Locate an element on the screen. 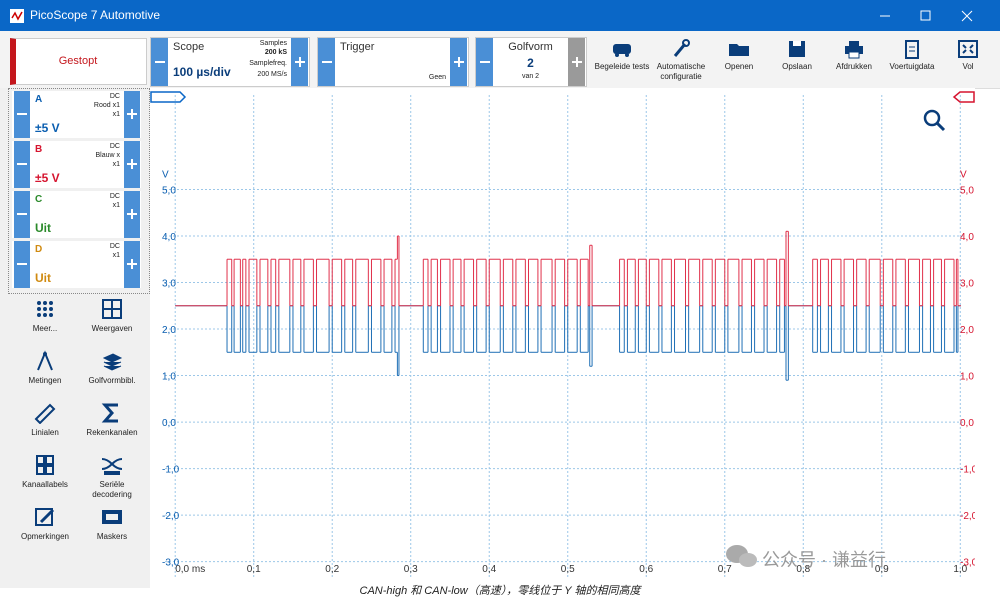  watermark-text: 公众号 · 谦益行 is located at coordinates (824, 560).